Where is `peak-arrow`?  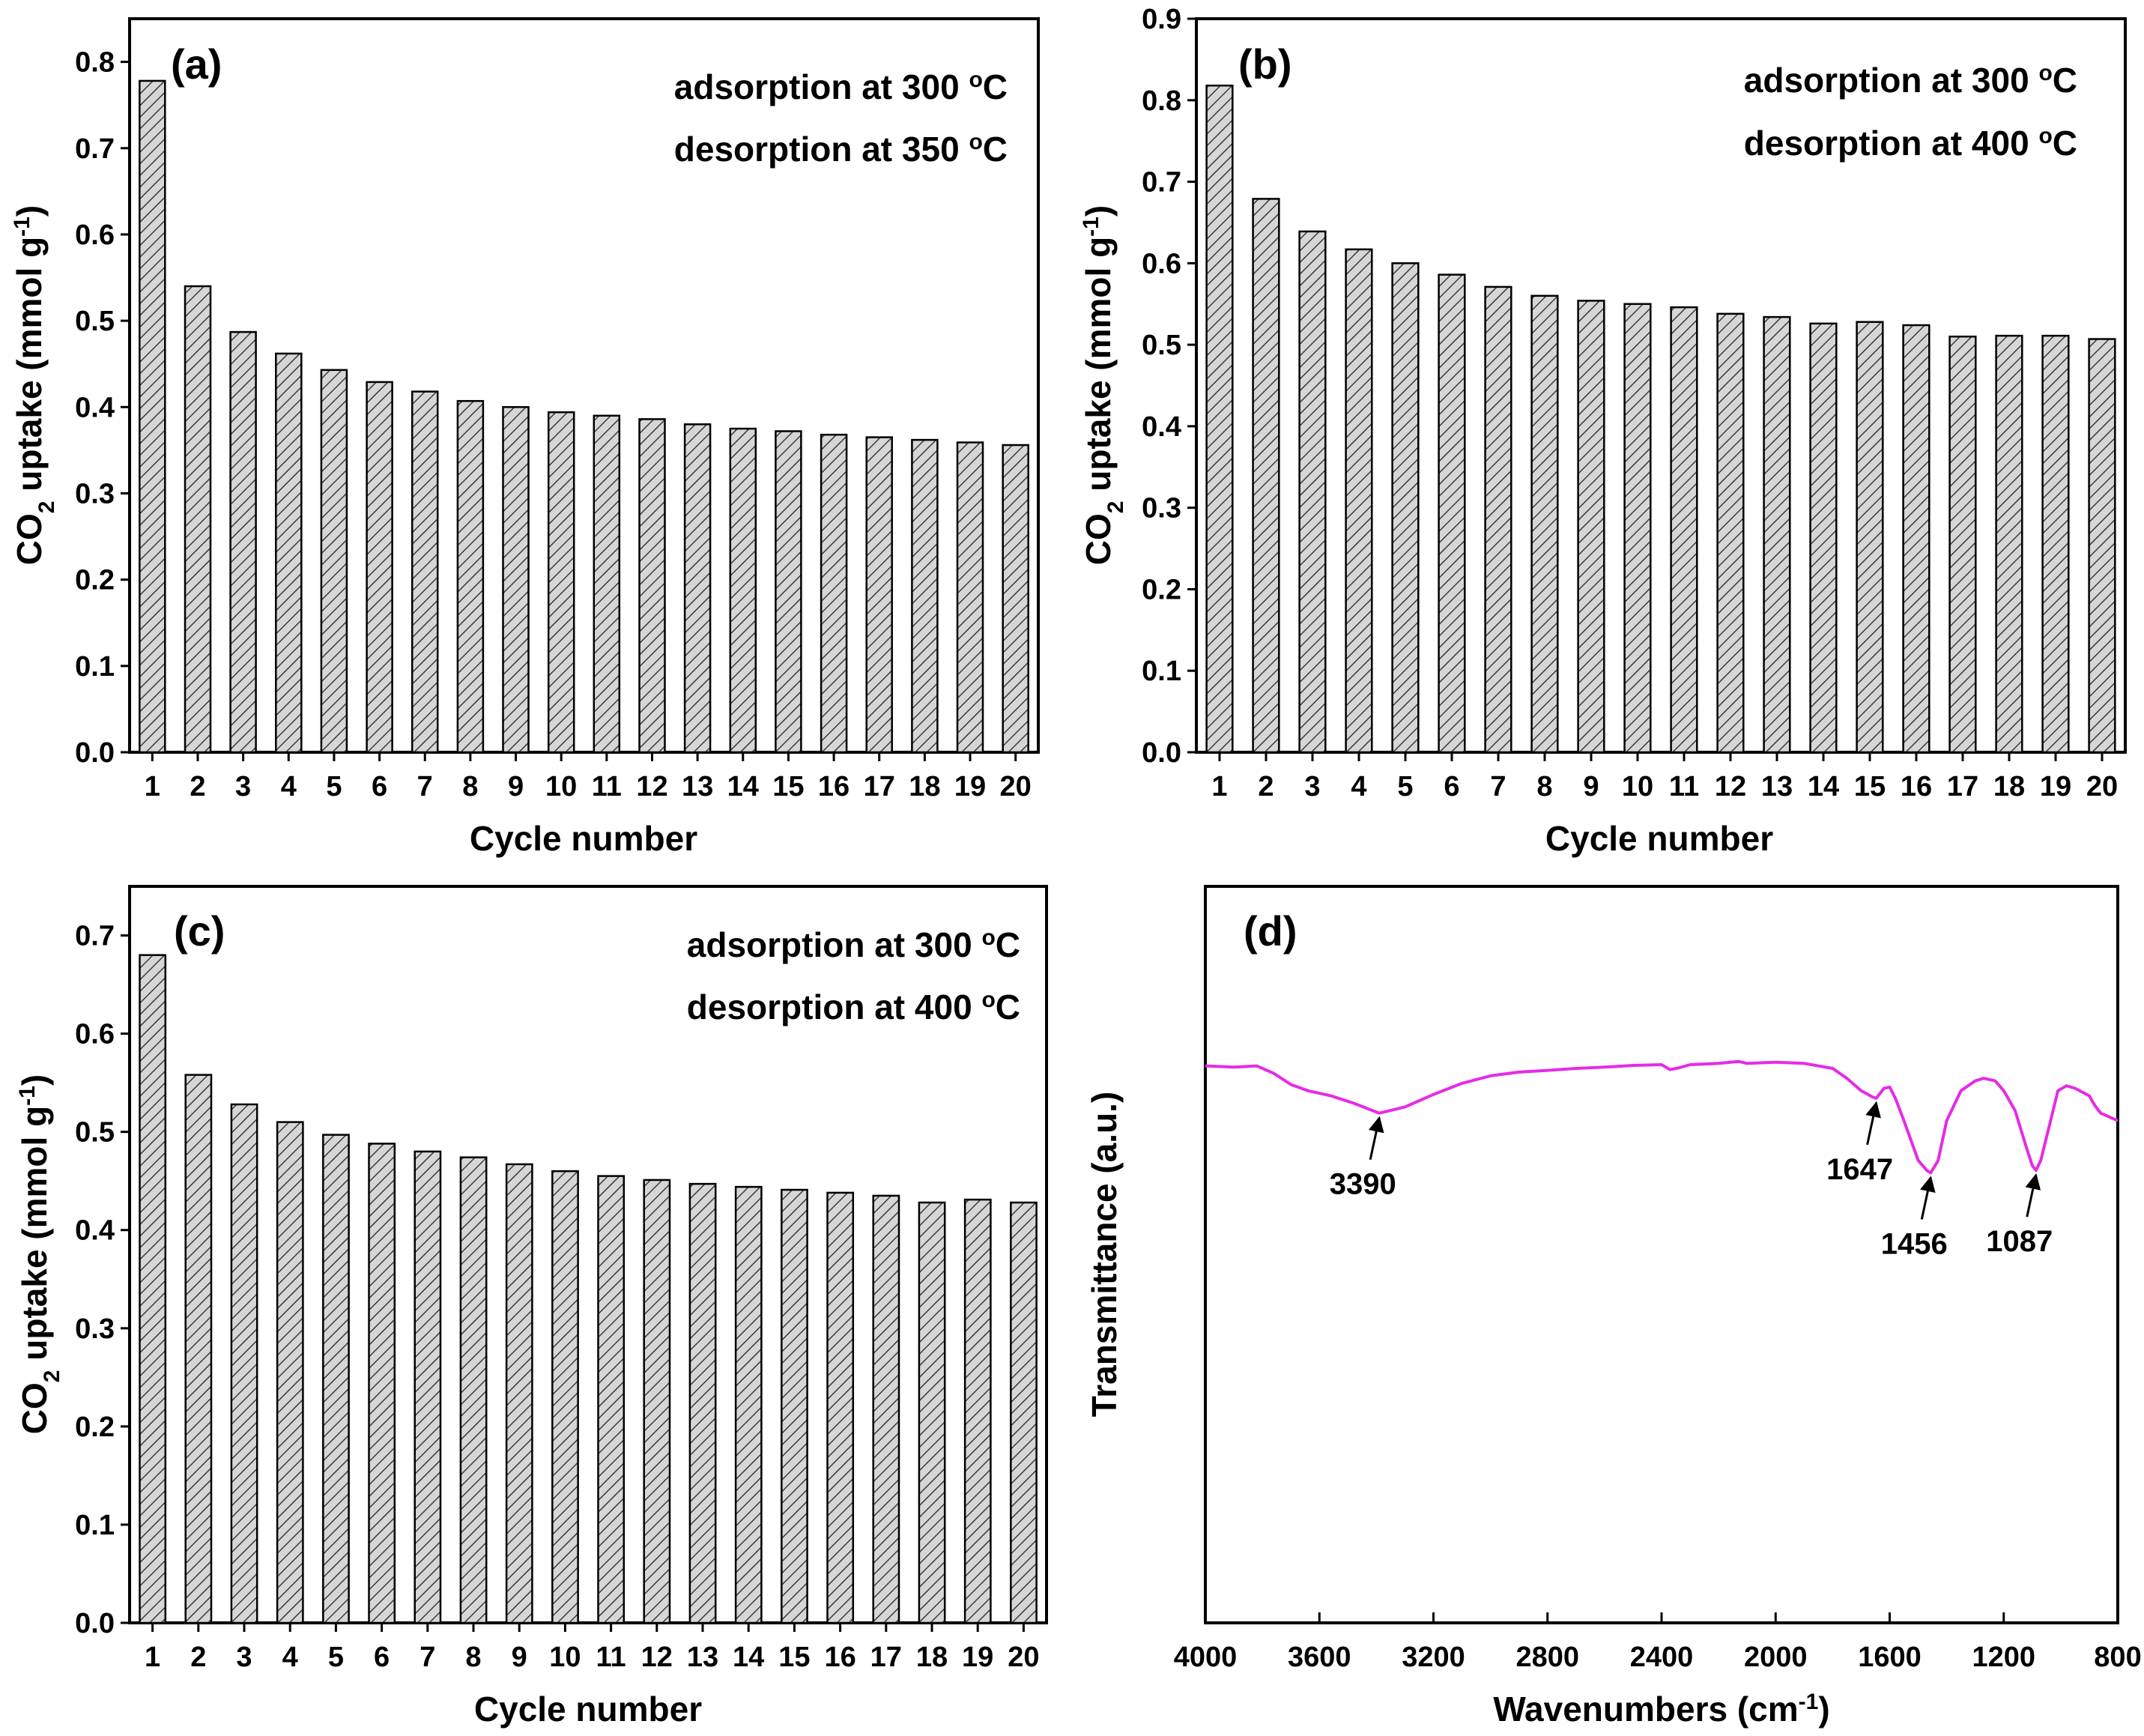 peak-arrow is located at coordinates (1928, 1198).